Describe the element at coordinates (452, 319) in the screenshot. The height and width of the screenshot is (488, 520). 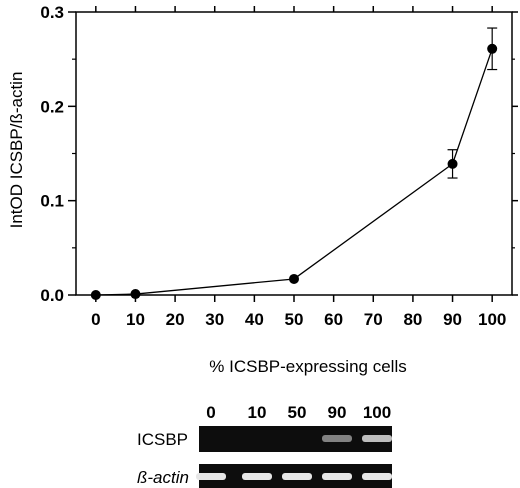
I see `x-tick-label: 90` at that location.